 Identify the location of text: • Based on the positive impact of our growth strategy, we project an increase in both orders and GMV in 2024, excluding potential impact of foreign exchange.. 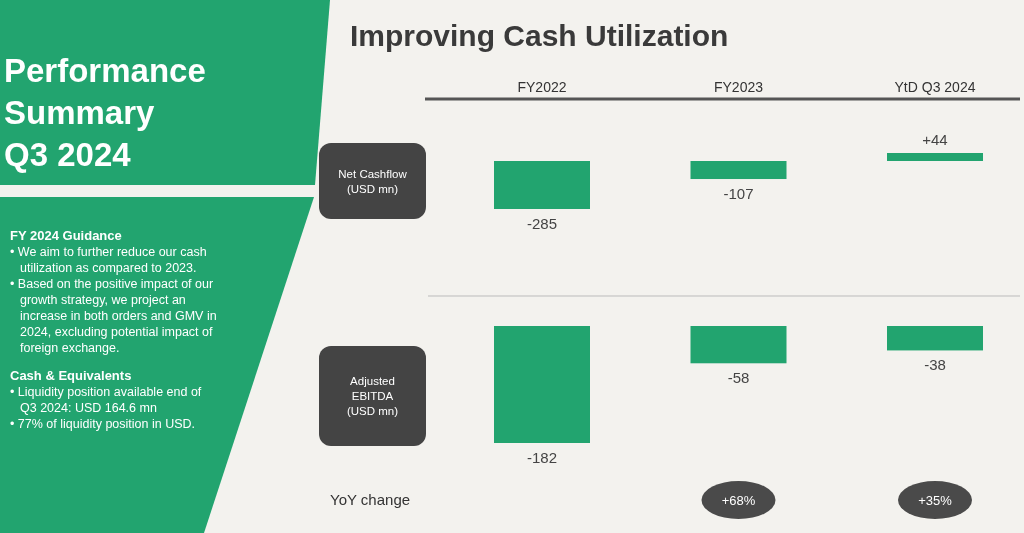
(113, 316).